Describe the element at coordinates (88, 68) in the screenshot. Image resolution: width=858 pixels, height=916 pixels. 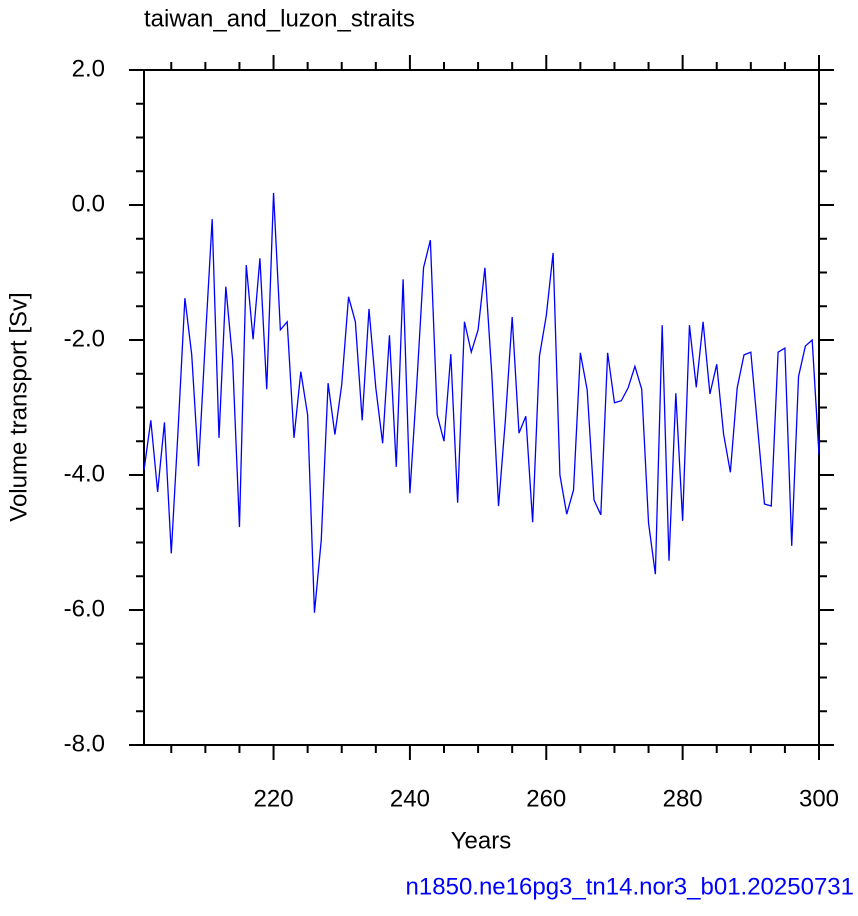
I see `y-tick-label: 2.0` at that location.